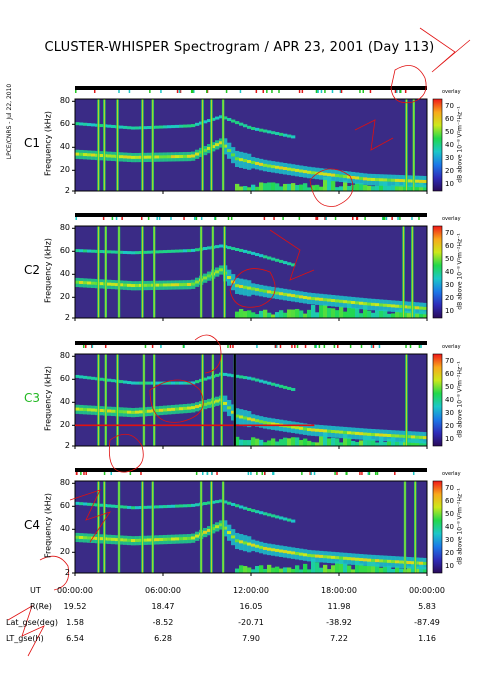 The width and height of the screenshot is (479, 678). I want to click on spectrogram-panel-c1, so click(257, 140).